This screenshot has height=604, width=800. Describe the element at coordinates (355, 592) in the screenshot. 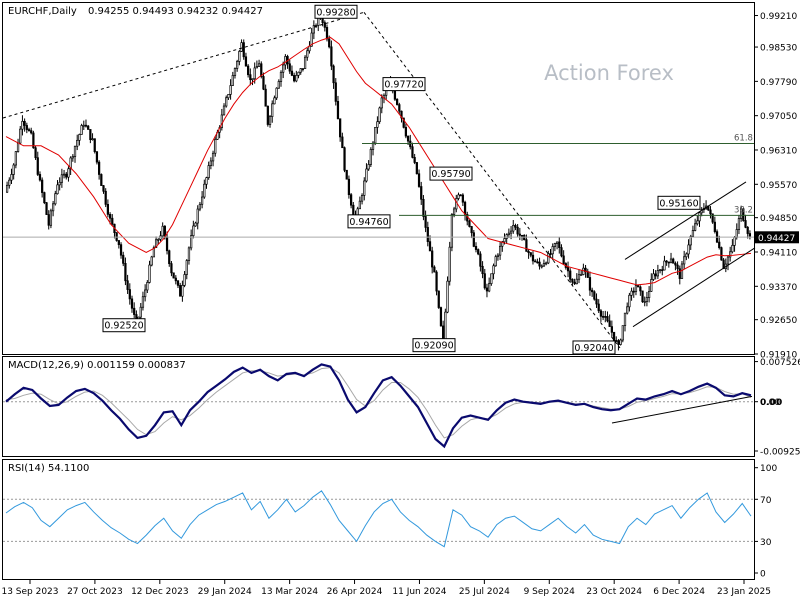

I see `x-tick-label: 26 Apr 2024` at that location.